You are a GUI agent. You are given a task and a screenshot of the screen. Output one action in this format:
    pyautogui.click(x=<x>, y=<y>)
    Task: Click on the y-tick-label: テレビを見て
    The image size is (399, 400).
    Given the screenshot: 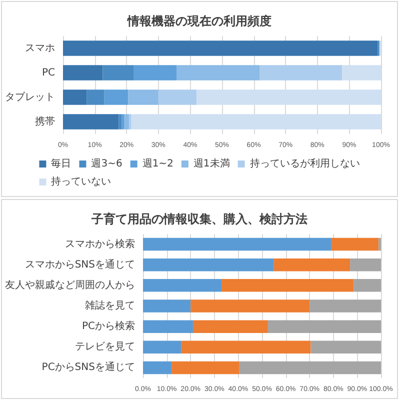 What is the action you would take?
    pyautogui.click(x=105, y=347)
    